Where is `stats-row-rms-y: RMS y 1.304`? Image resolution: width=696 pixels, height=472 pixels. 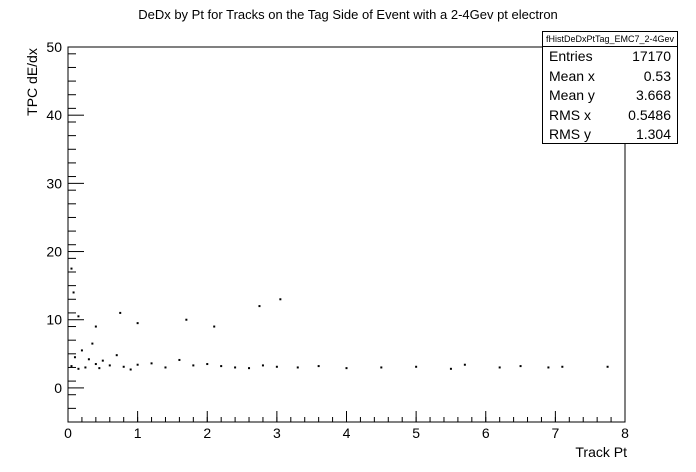 stats-row-rms-y: RMS y 1.304 is located at coordinates (610, 135).